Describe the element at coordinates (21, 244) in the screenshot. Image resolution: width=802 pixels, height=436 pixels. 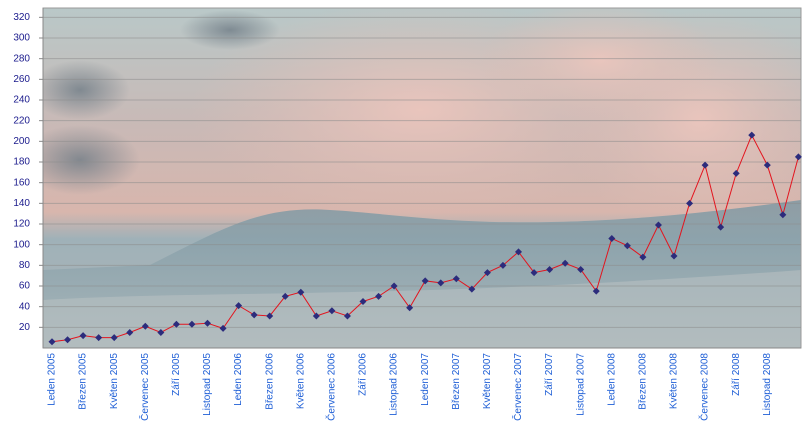
I see `y-tick-label: 100` at that location.